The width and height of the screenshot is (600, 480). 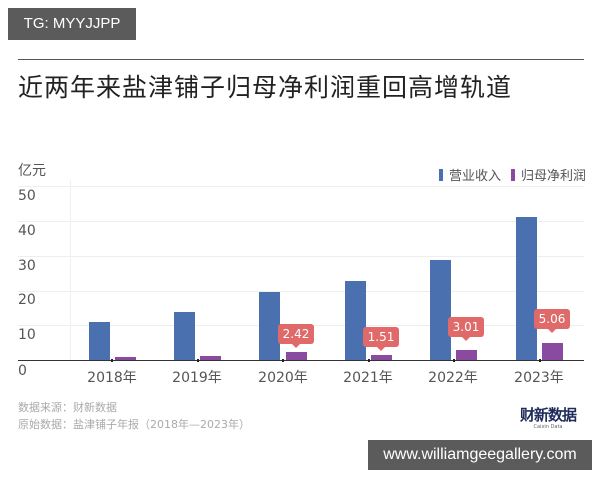 I want to click on x-tick-2020: 2020年, so click(x=283, y=378).